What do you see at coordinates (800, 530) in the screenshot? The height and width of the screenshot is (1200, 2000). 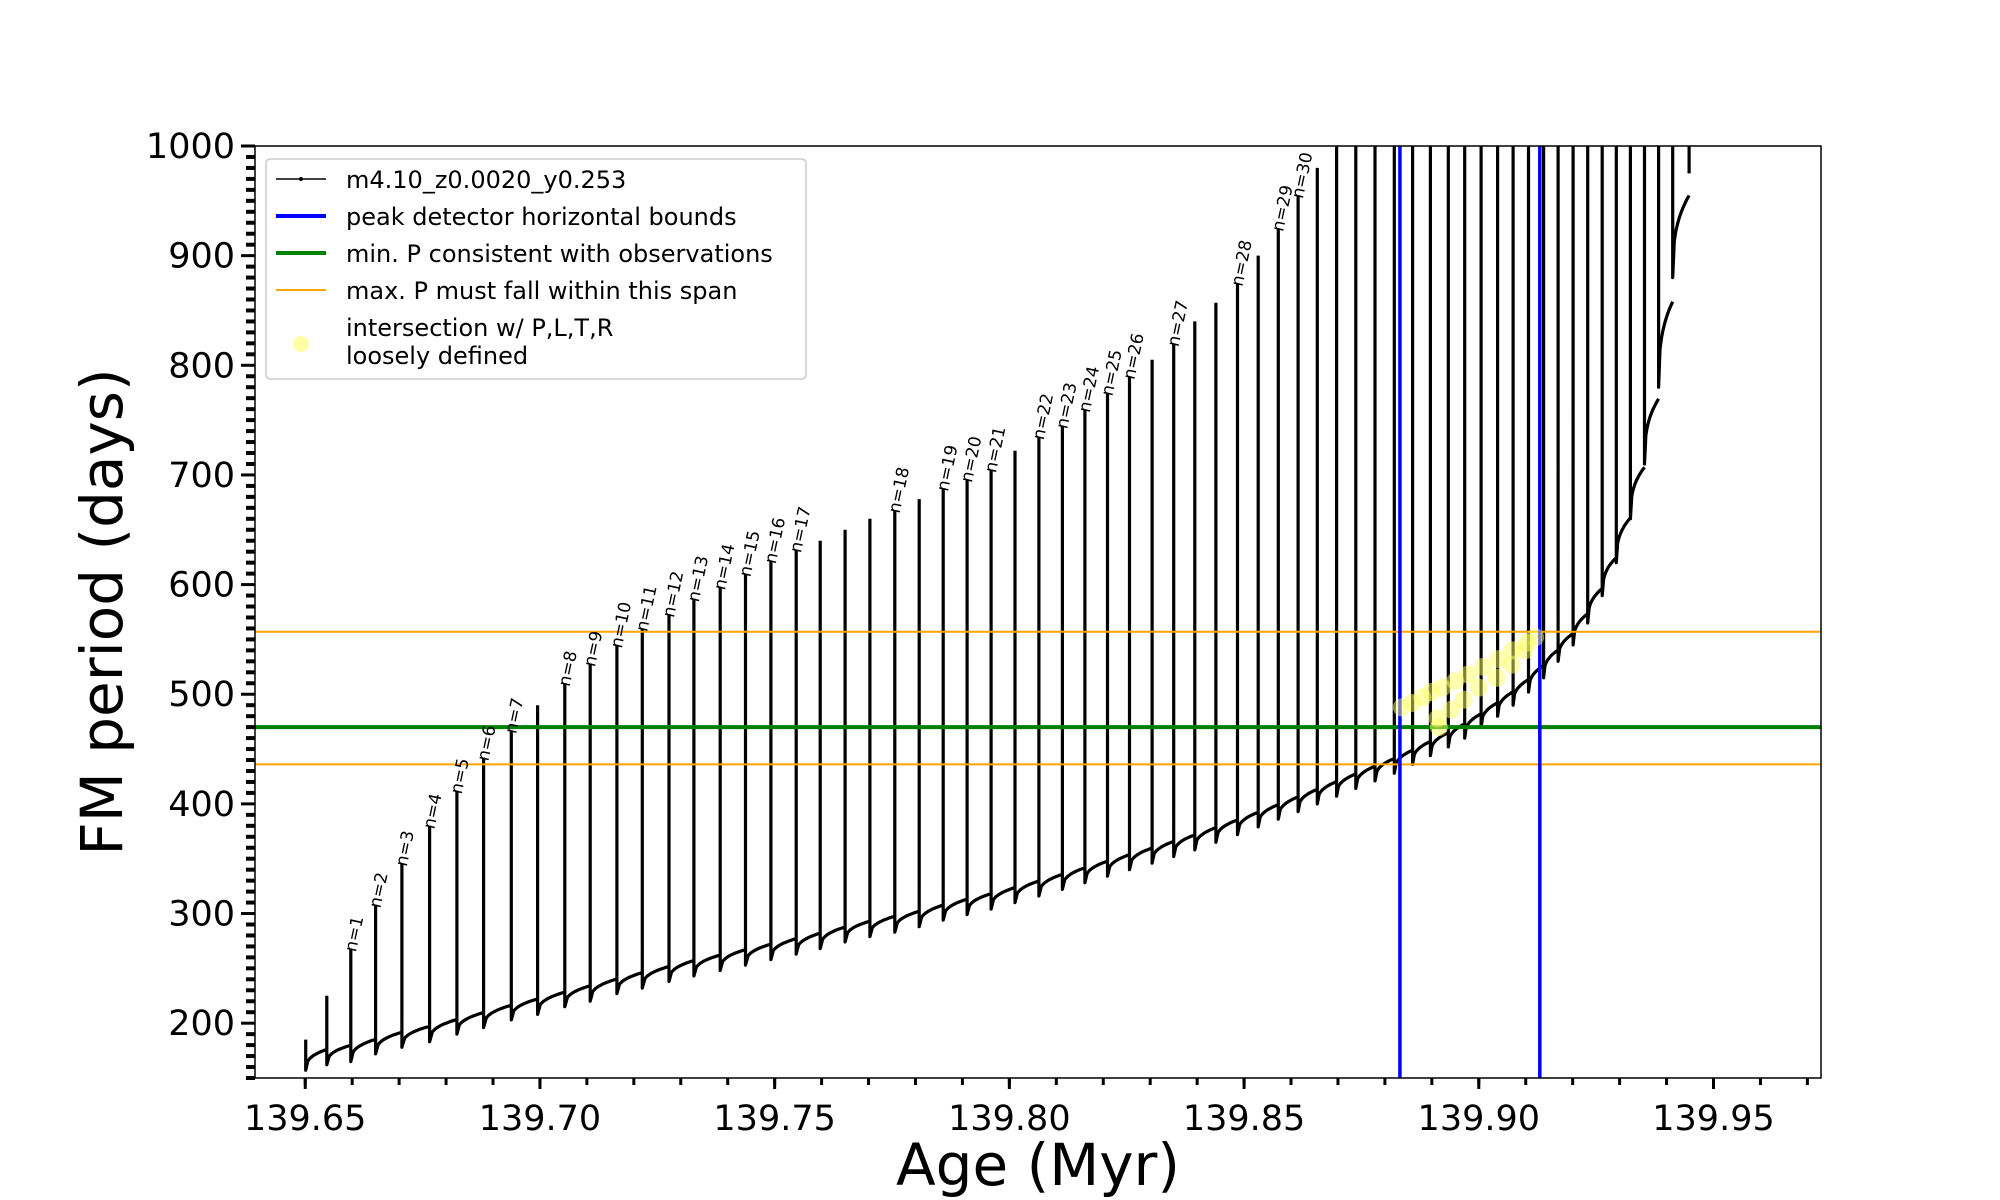 I see `pulse-annotation: n=17` at bounding box center [800, 530].